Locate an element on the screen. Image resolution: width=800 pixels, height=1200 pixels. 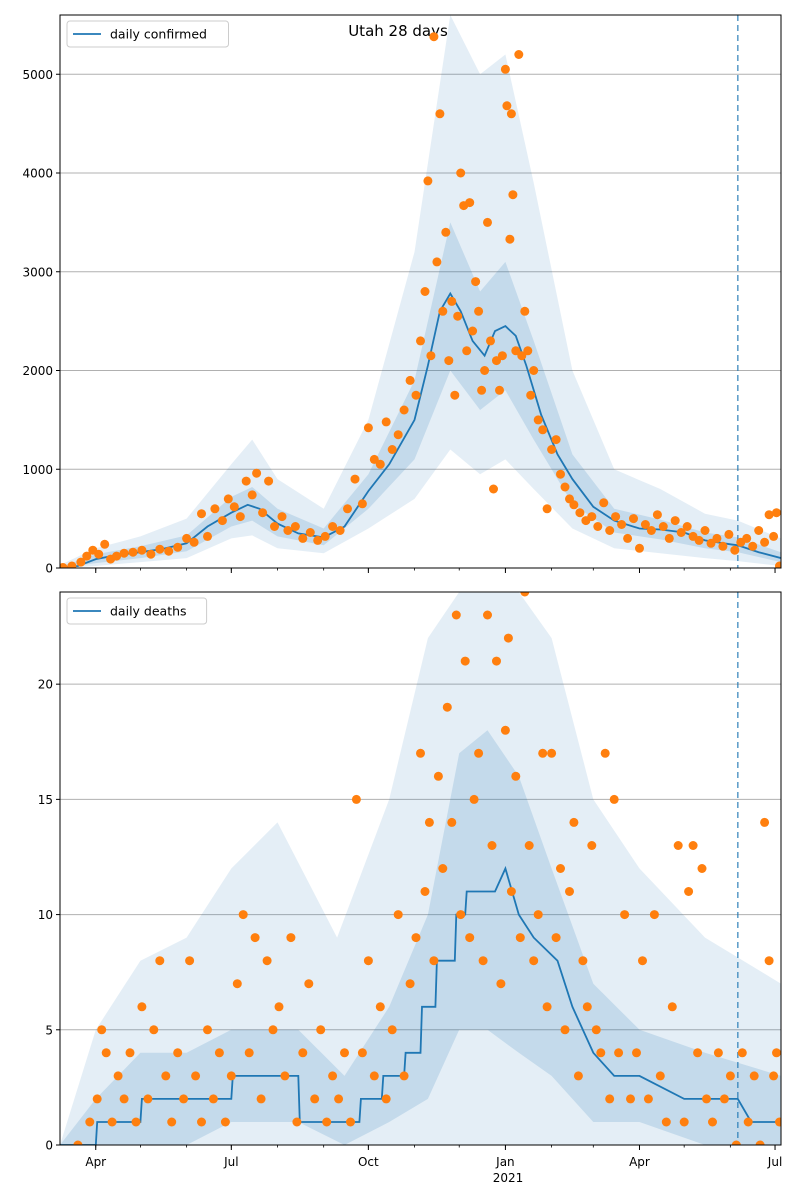
x-tick-label: Apr is located at coordinates (639, 1162).